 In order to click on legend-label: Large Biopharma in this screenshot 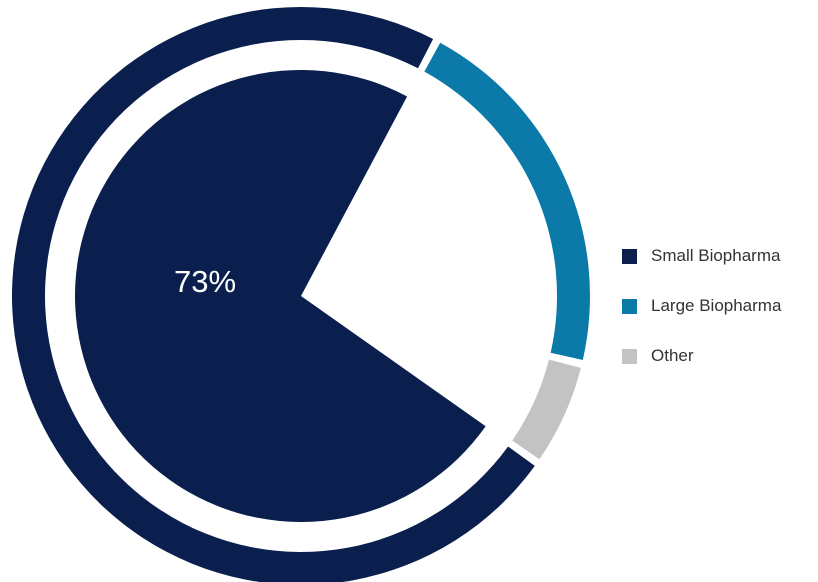, I will do `click(716, 305)`.